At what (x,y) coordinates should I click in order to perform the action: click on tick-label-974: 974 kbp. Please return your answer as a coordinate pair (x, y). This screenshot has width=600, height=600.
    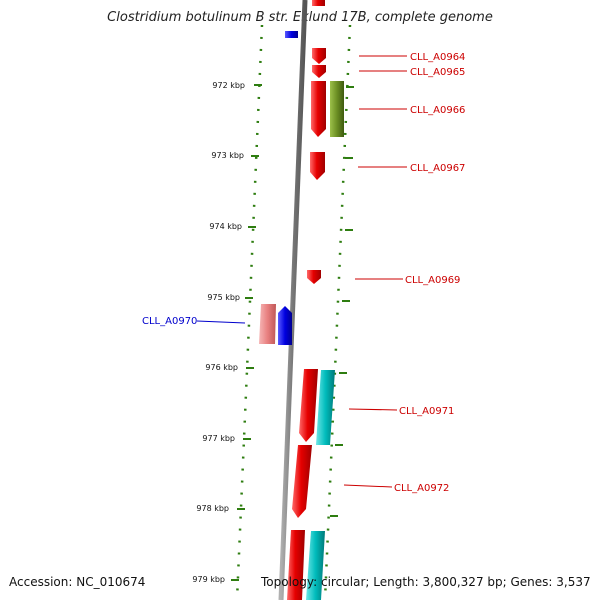
    Looking at the image, I should click on (225, 226).